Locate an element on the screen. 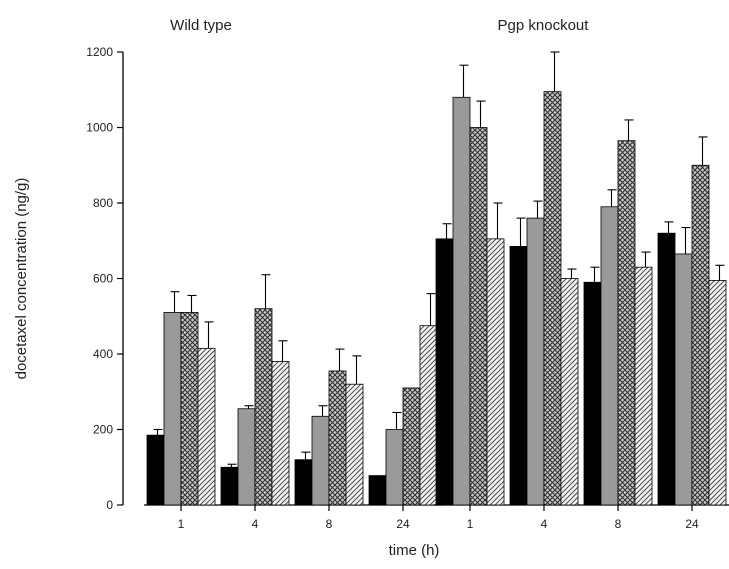  y-tick-label: 600 is located at coordinates (103, 279).